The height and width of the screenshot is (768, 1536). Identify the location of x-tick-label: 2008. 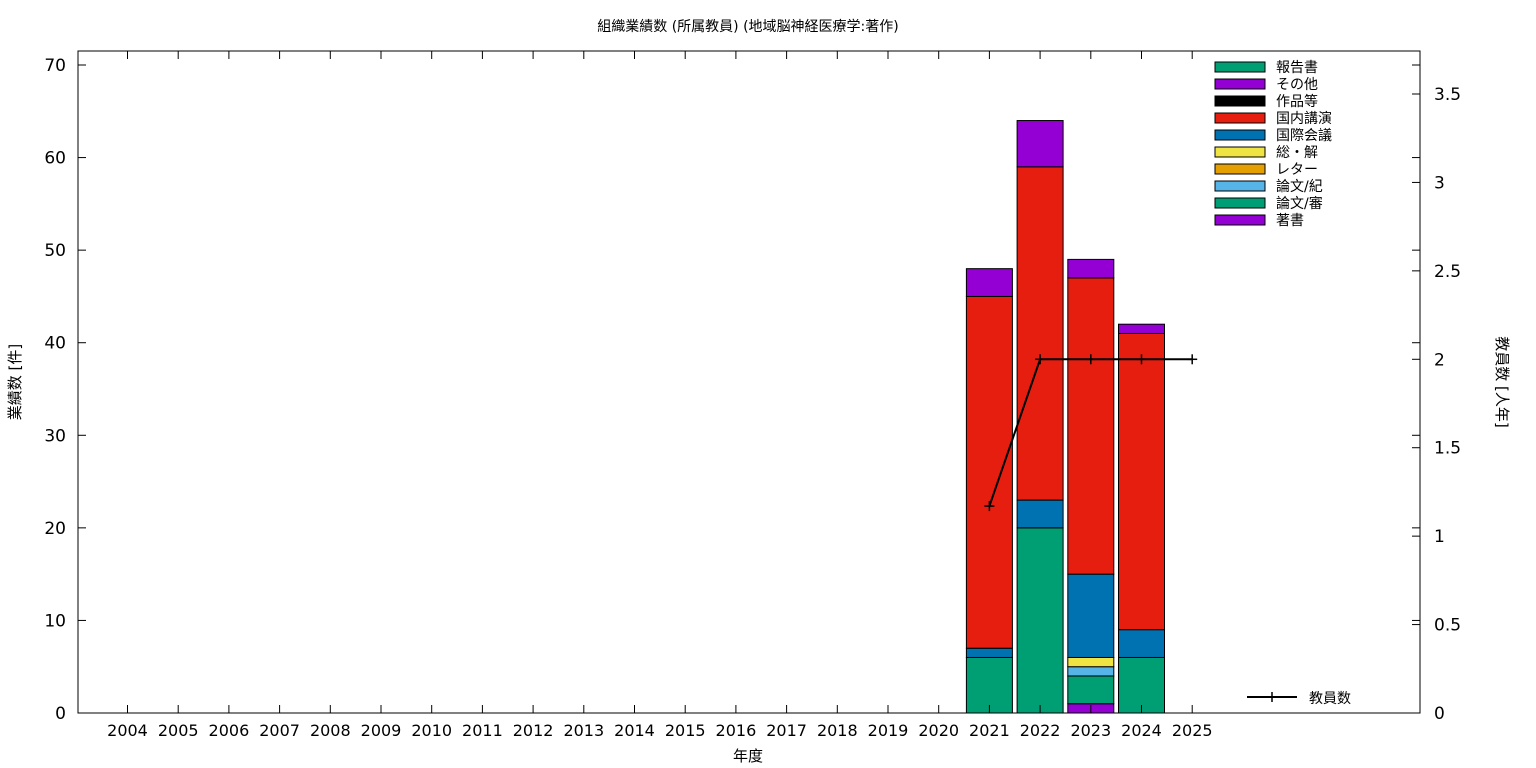
(330, 730).